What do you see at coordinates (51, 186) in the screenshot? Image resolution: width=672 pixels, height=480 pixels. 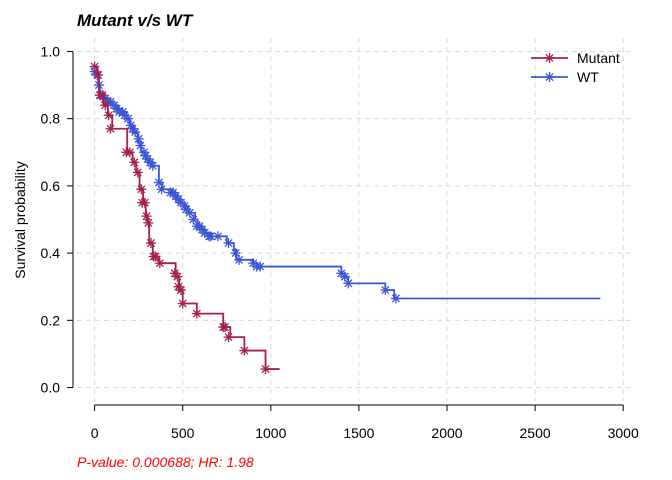 I see `y-tick-label: 0.6` at bounding box center [51, 186].